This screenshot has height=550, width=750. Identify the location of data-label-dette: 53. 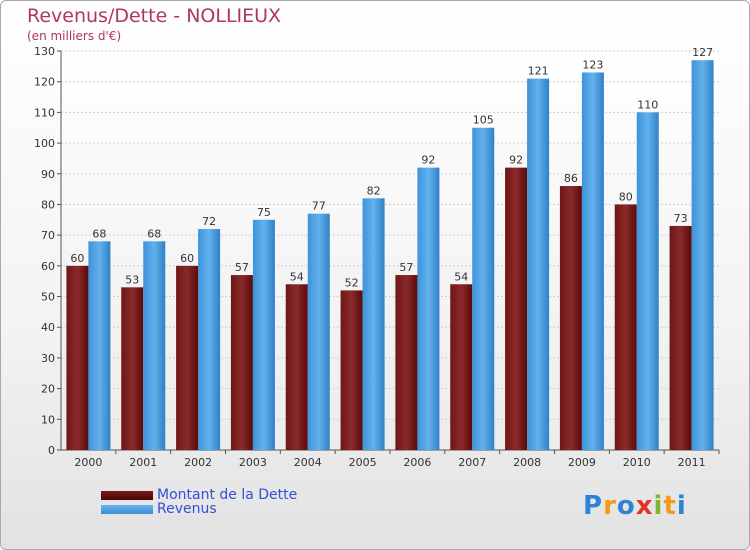
(132, 279).